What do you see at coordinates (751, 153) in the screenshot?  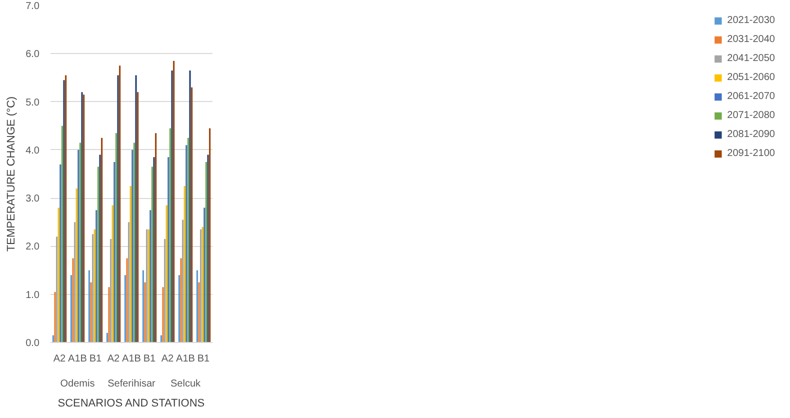 I see `legend-label: 2091-2100` at bounding box center [751, 153].